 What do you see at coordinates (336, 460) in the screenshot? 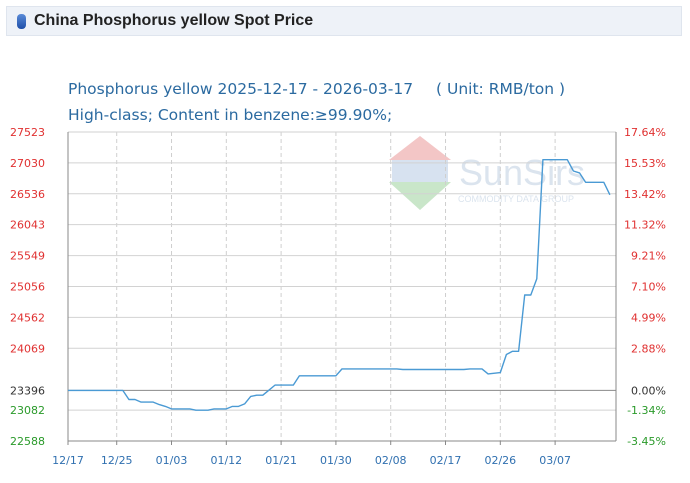
I see `x-tick-label: 01/30` at bounding box center [336, 460].